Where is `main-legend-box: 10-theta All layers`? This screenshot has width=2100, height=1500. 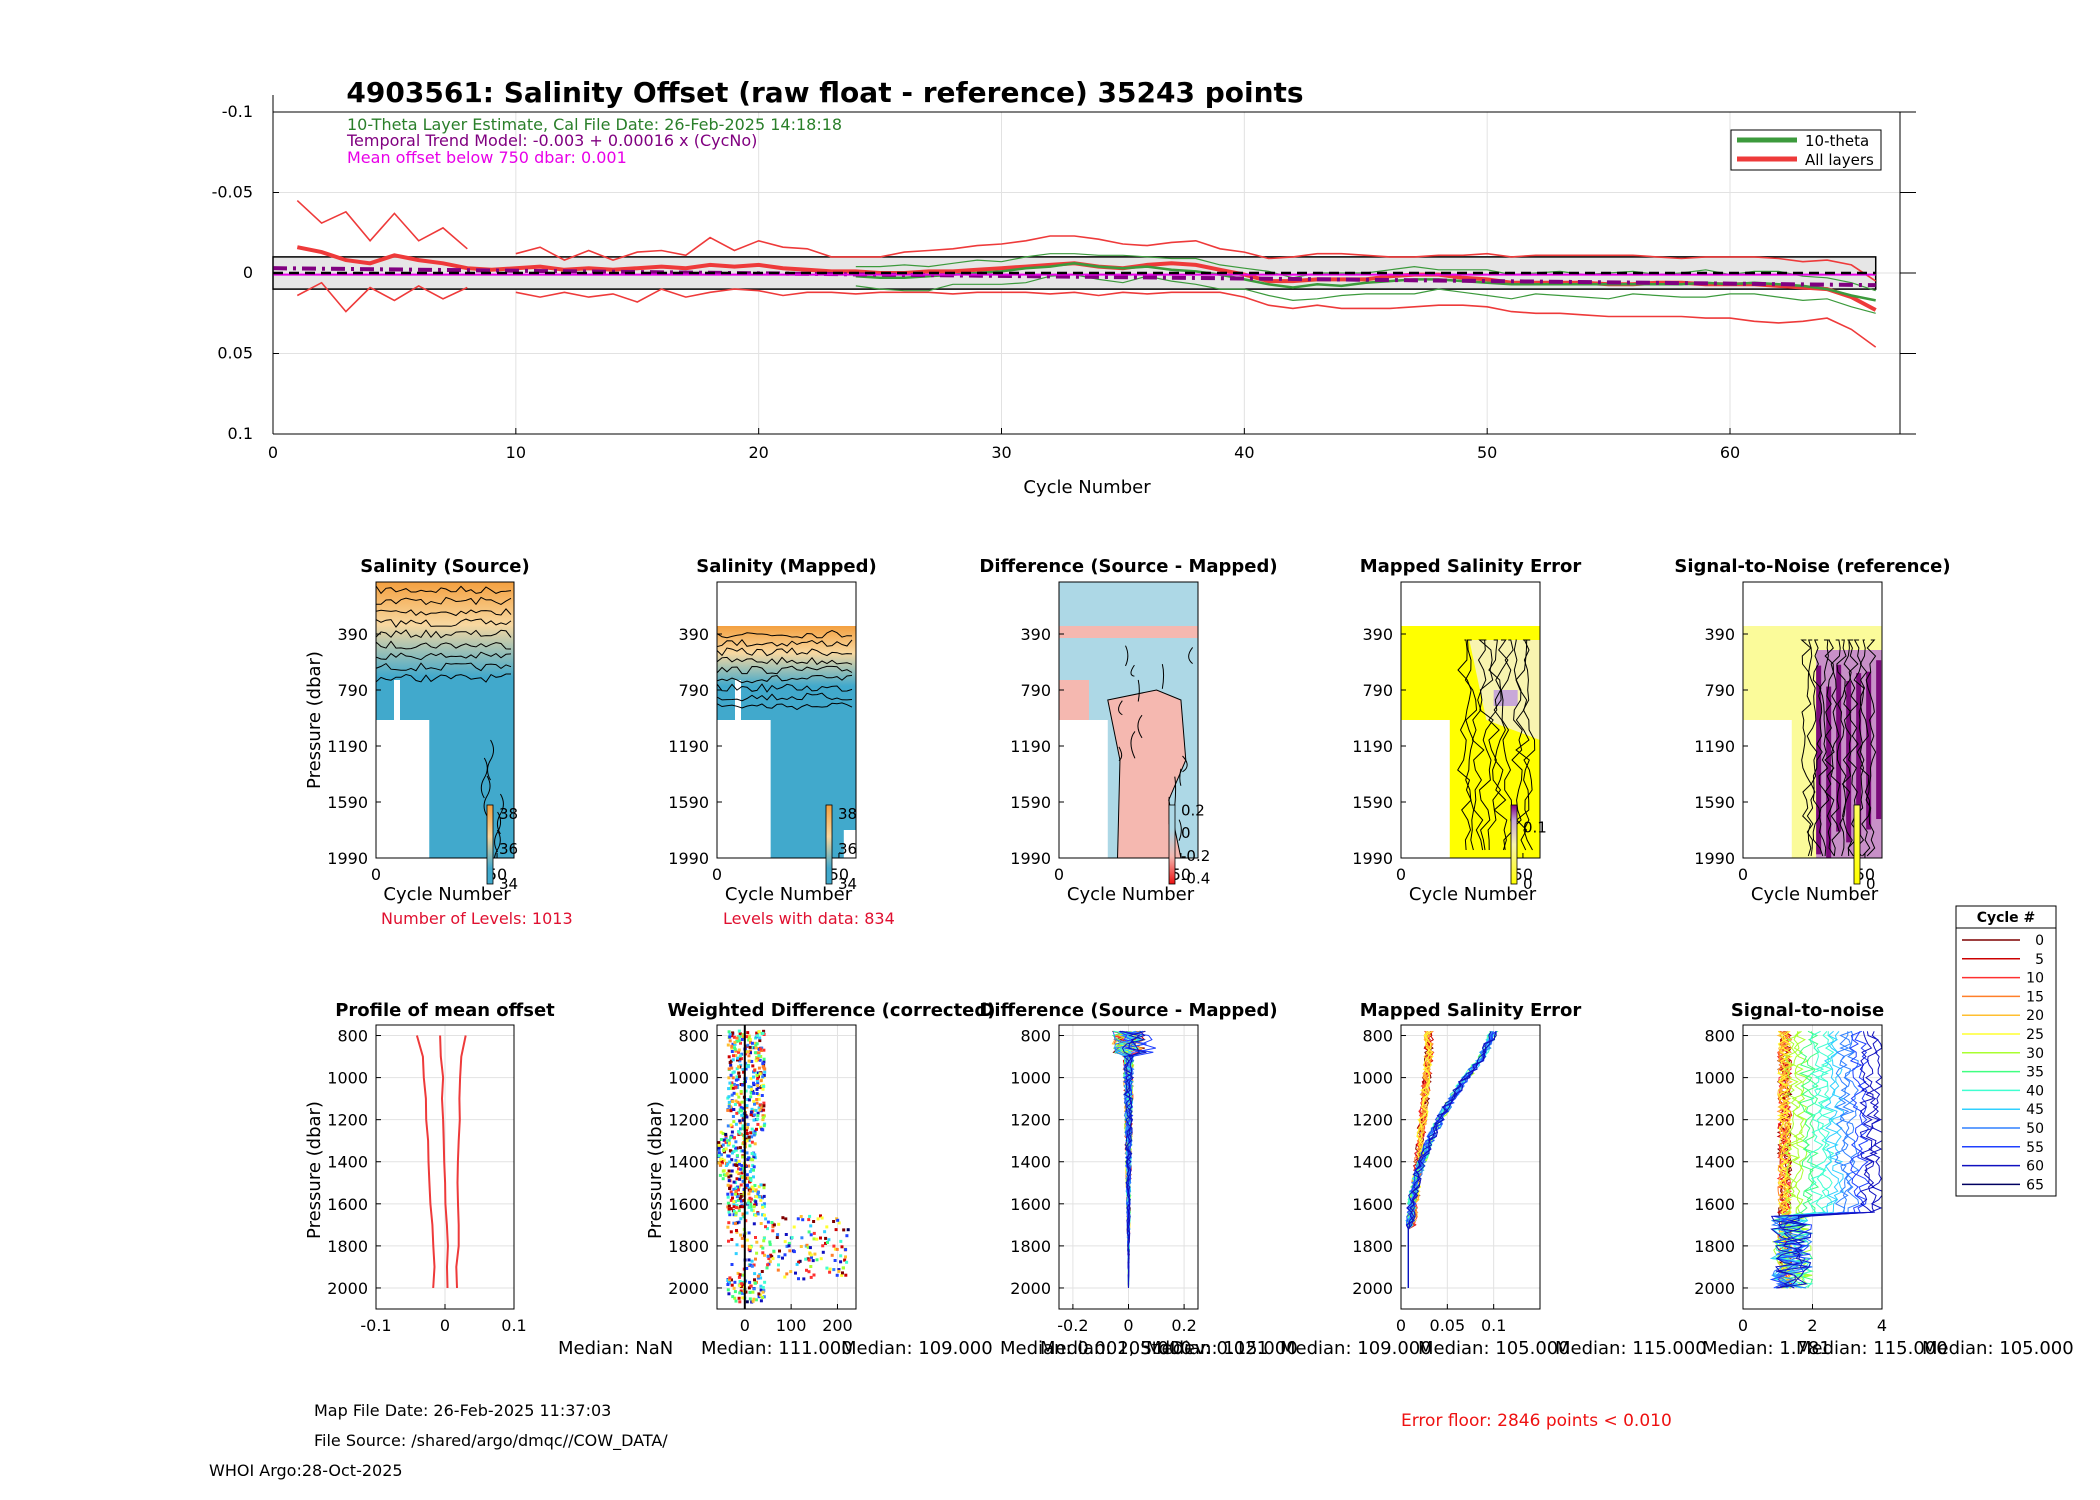 main-legend-box: 10-theta All layers is located at coordinates (1806, 150).